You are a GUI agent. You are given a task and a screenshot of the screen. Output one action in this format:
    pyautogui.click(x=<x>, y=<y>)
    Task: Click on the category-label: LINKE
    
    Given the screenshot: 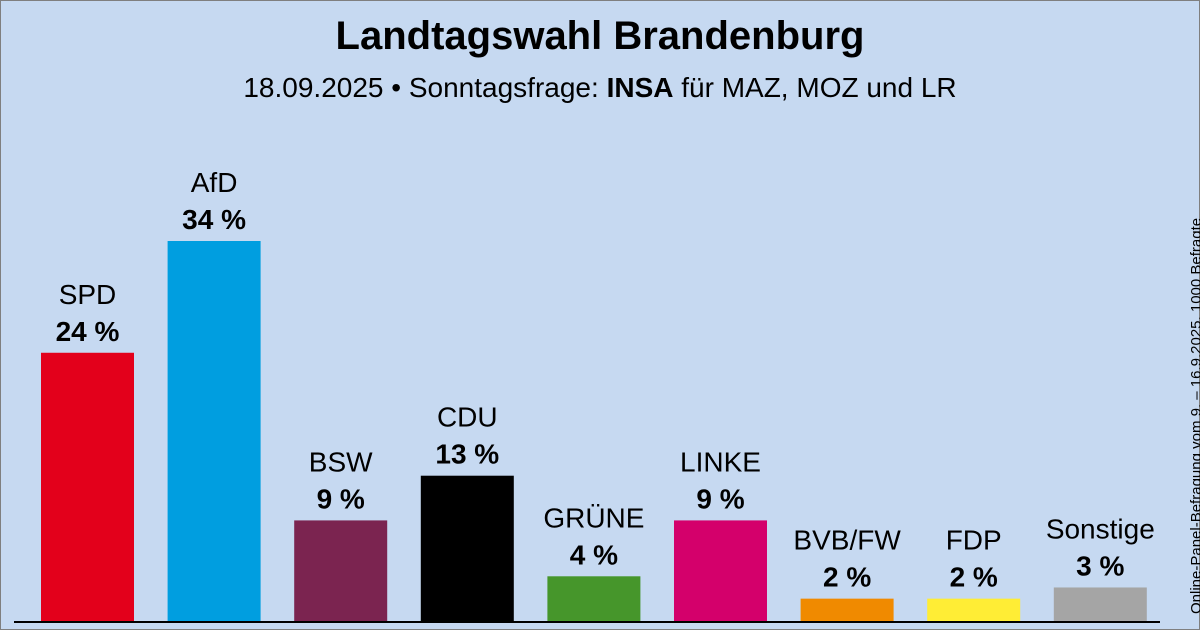 What is the action you would take?
    pyautogui.click(x=720, y=461)
    